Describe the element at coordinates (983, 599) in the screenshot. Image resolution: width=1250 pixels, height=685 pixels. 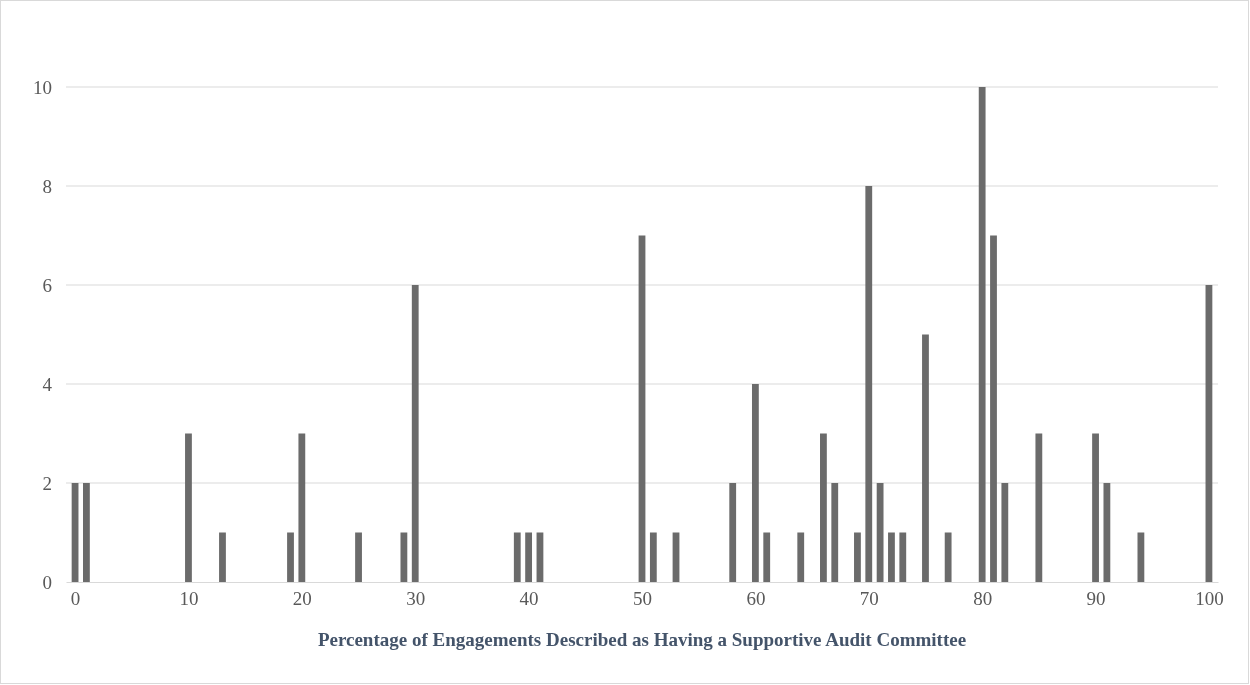
I see `x-tick-label: 80` at that location.